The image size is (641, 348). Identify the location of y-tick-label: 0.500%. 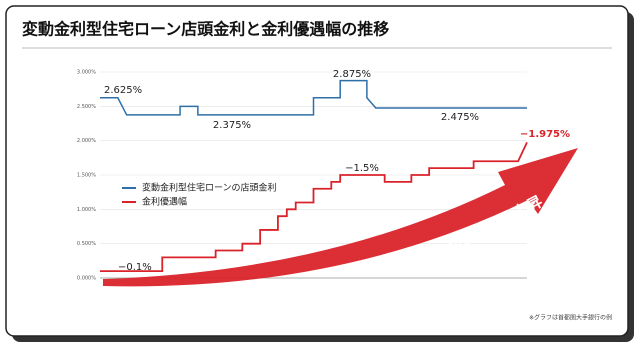
(86, 244).